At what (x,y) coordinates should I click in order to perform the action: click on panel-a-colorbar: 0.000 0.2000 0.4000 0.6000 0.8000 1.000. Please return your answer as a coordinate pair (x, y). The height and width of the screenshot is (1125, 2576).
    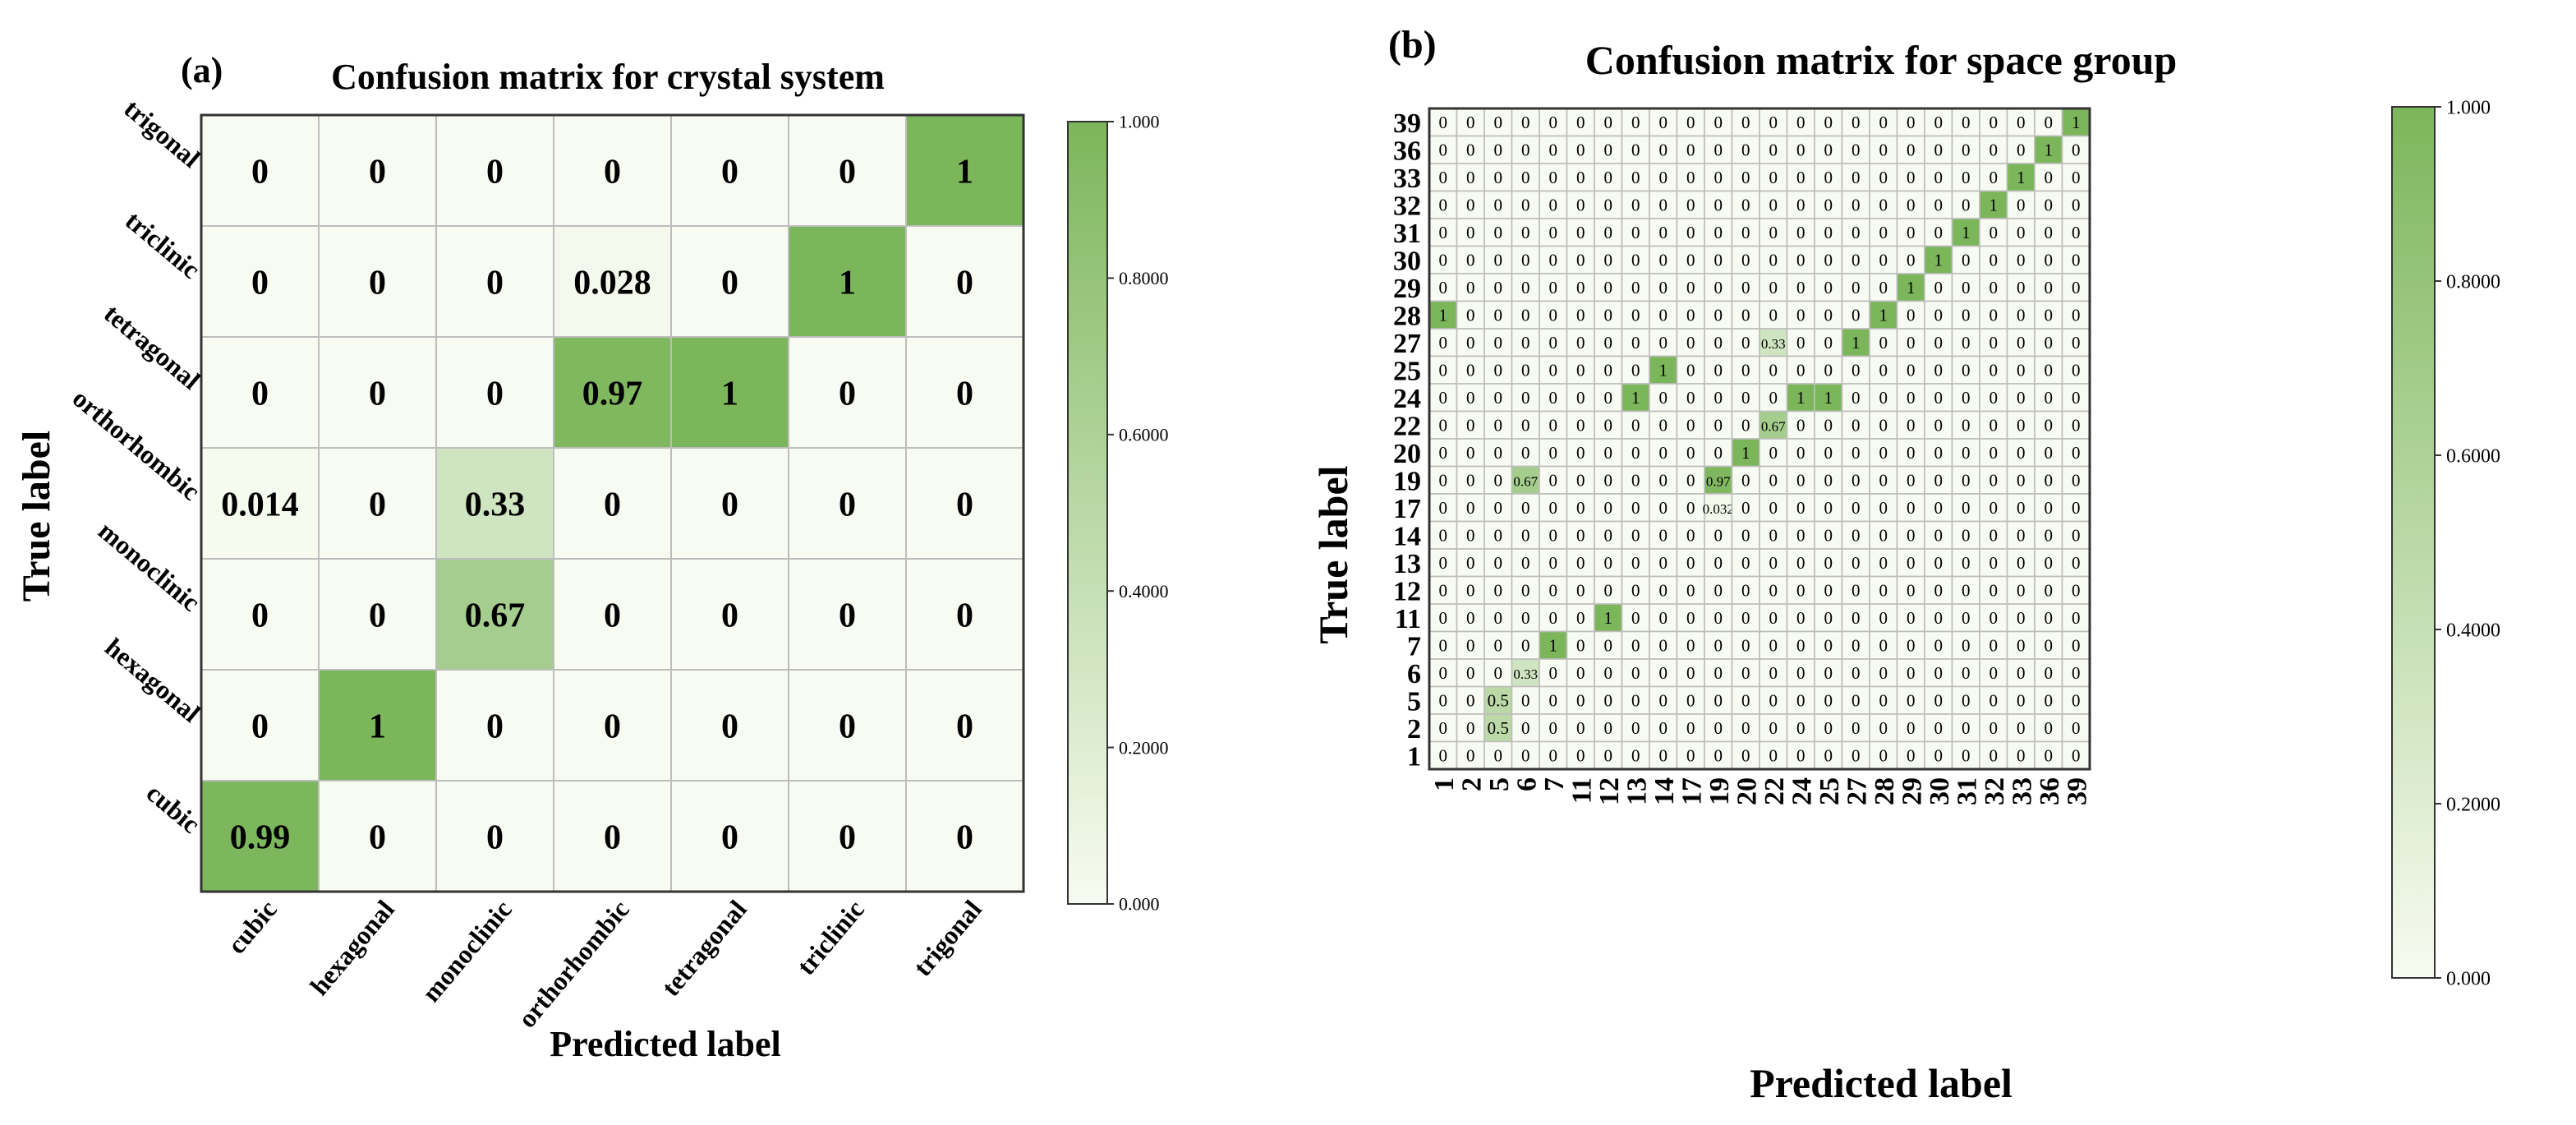
    Looking at the image, I should click on (1118, 513).